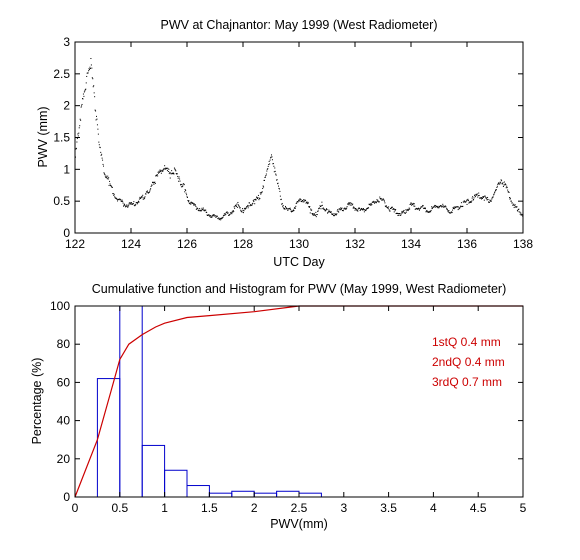 The width and height of the screenshot is (580, 560). I want to click on pwv-x-tick-label: 134, so click(411, 244).